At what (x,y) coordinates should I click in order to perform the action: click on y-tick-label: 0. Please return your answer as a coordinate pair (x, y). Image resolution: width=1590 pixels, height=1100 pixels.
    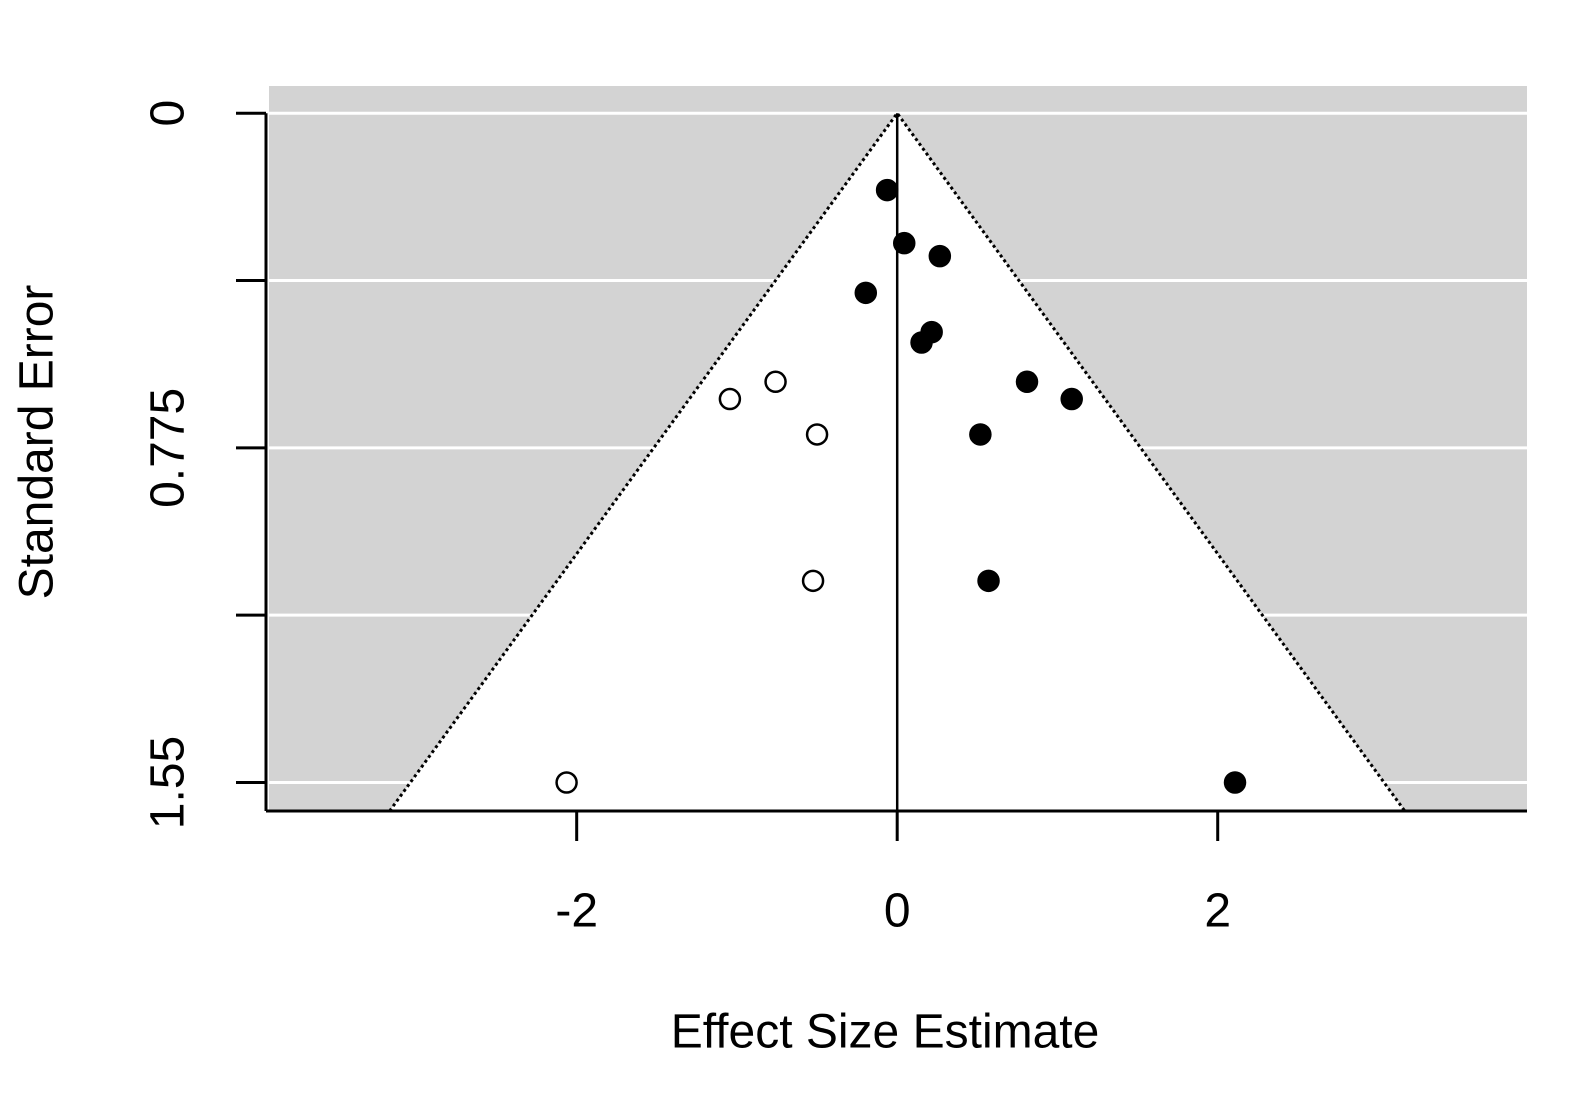
    Looking at the image, I should click on (168, 113).